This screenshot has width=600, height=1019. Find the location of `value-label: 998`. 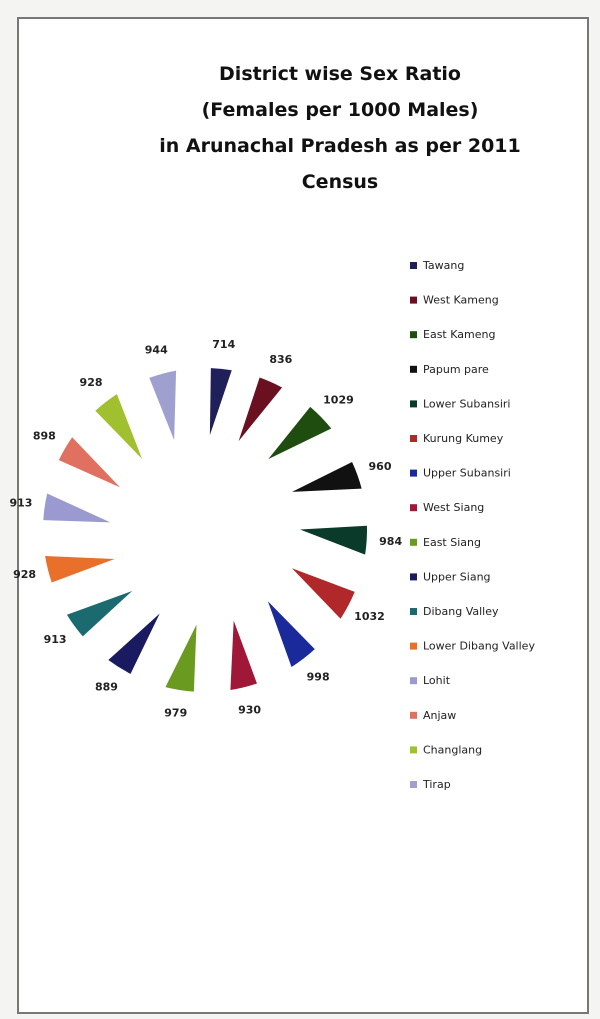

value-label: 998 is located at coordinates (318, 677).